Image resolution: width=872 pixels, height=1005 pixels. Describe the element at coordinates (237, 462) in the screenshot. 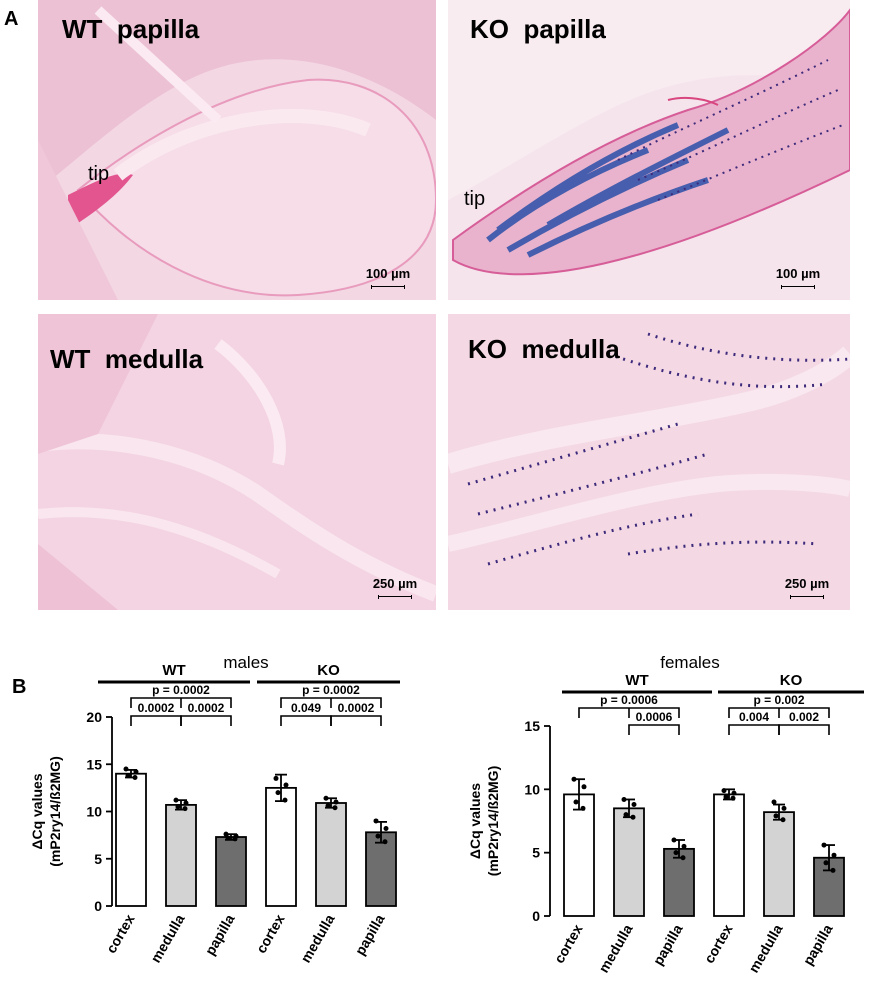

I see `micrograph-wt-medulla: WT medulla 250 µm` at that location.